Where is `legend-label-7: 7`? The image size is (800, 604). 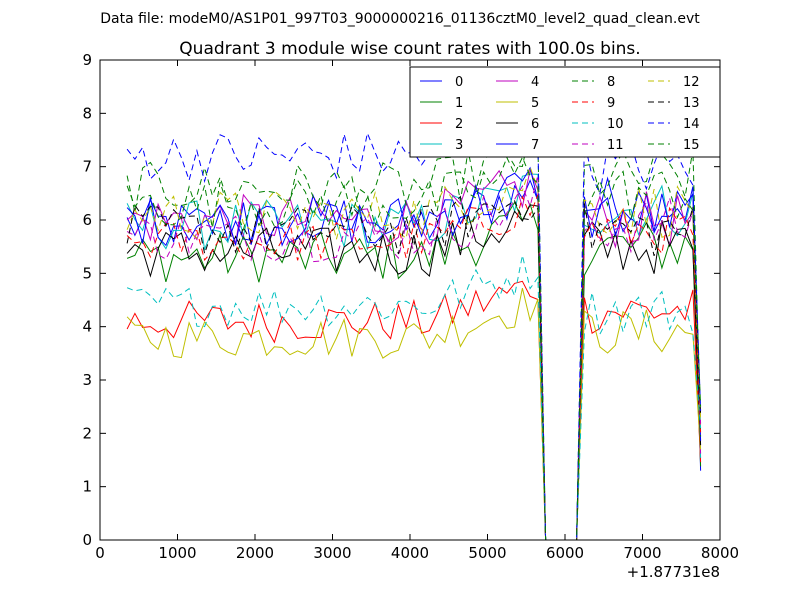
legend-label-7: 7 is located at coordinates (535, 145).